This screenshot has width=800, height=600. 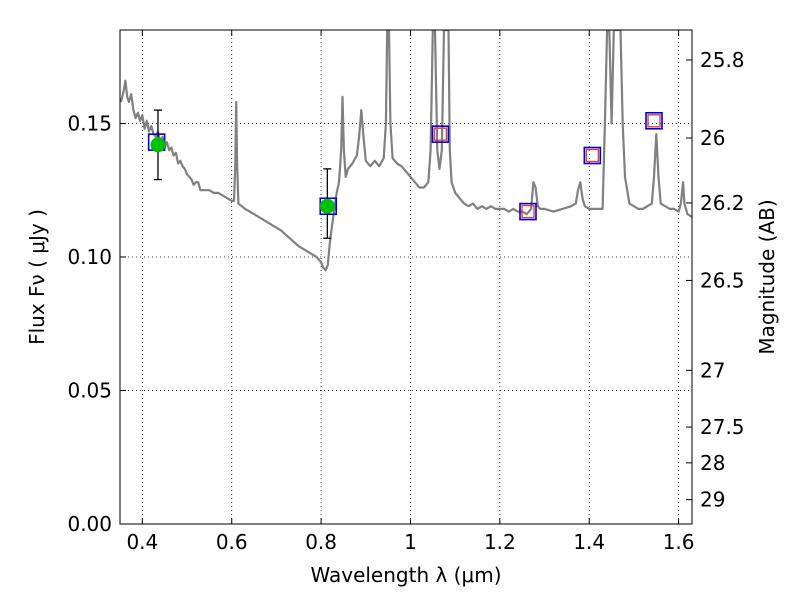 What do you see at coordinates (712, 370) in the screenshot?
I see `y2-tick-label: 27` at bounding box center [712, 370].